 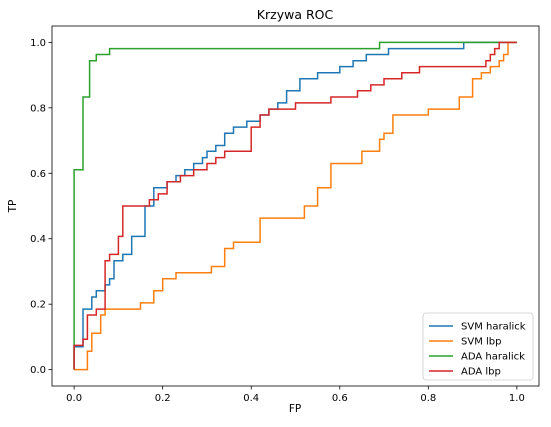 I want to click on x-tick-label: 0.6, so click(x=340, y=398).